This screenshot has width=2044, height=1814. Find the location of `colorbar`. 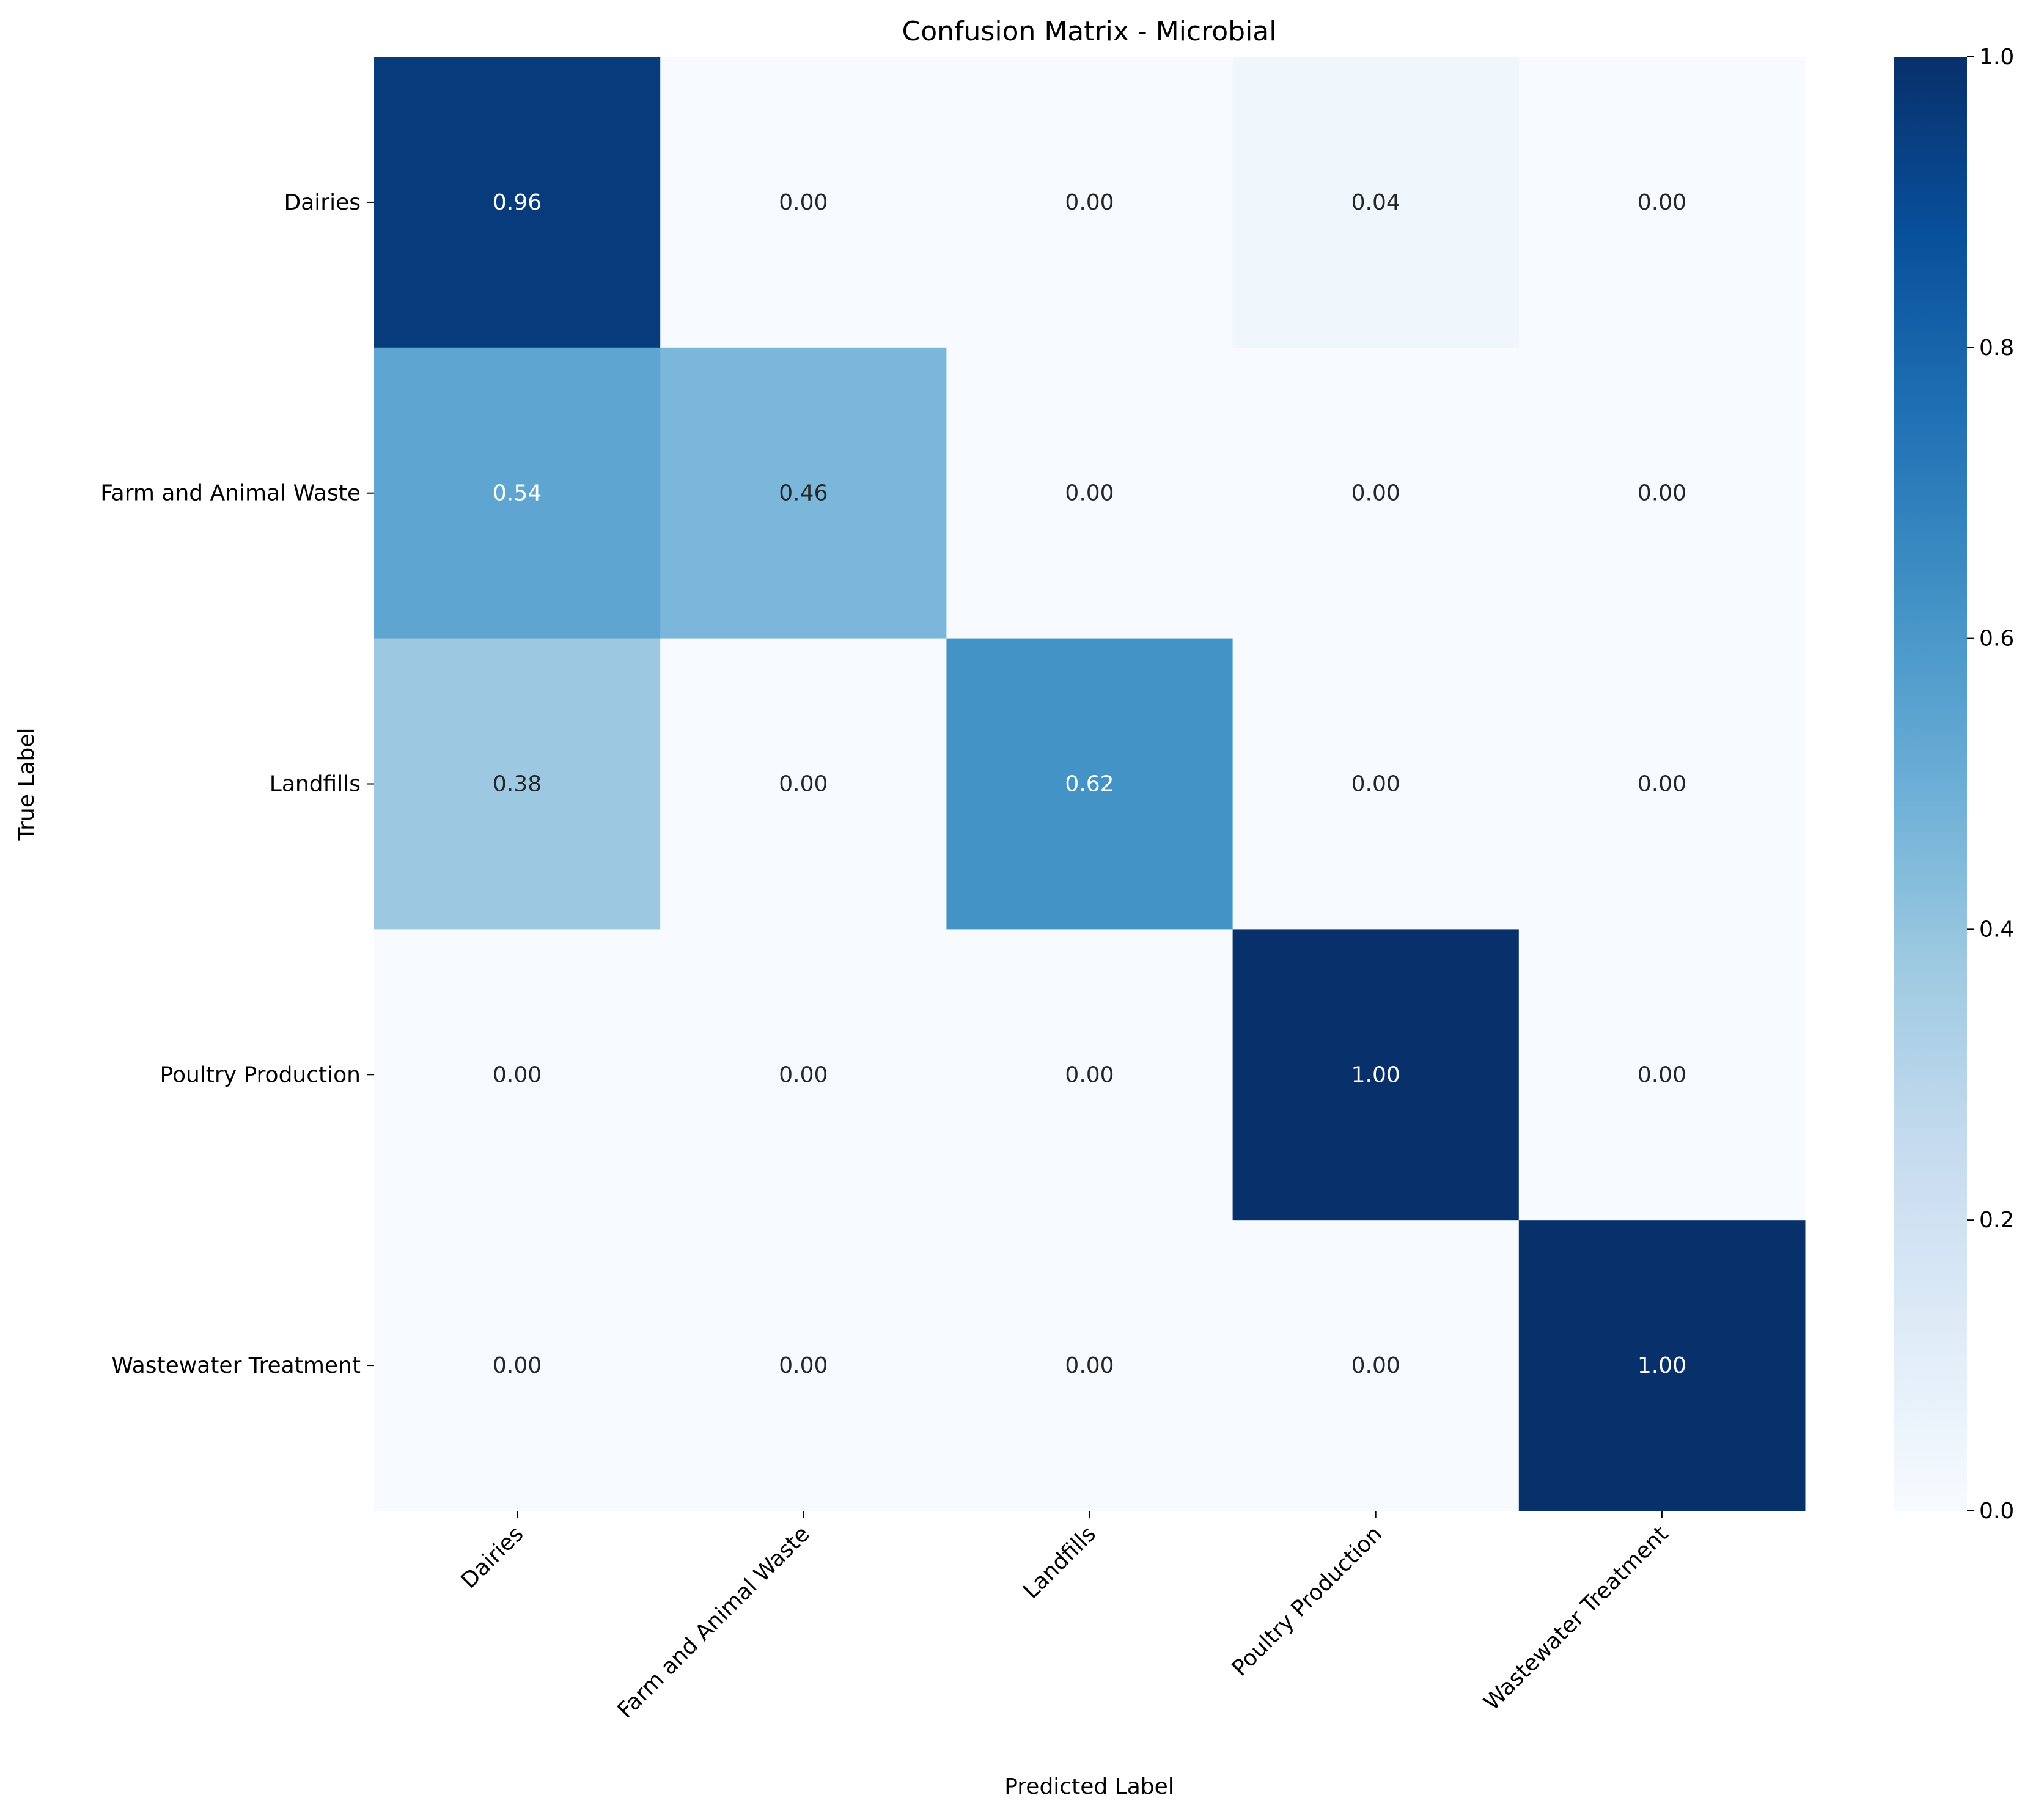

colorbar is located at coordinates (1931, 784).